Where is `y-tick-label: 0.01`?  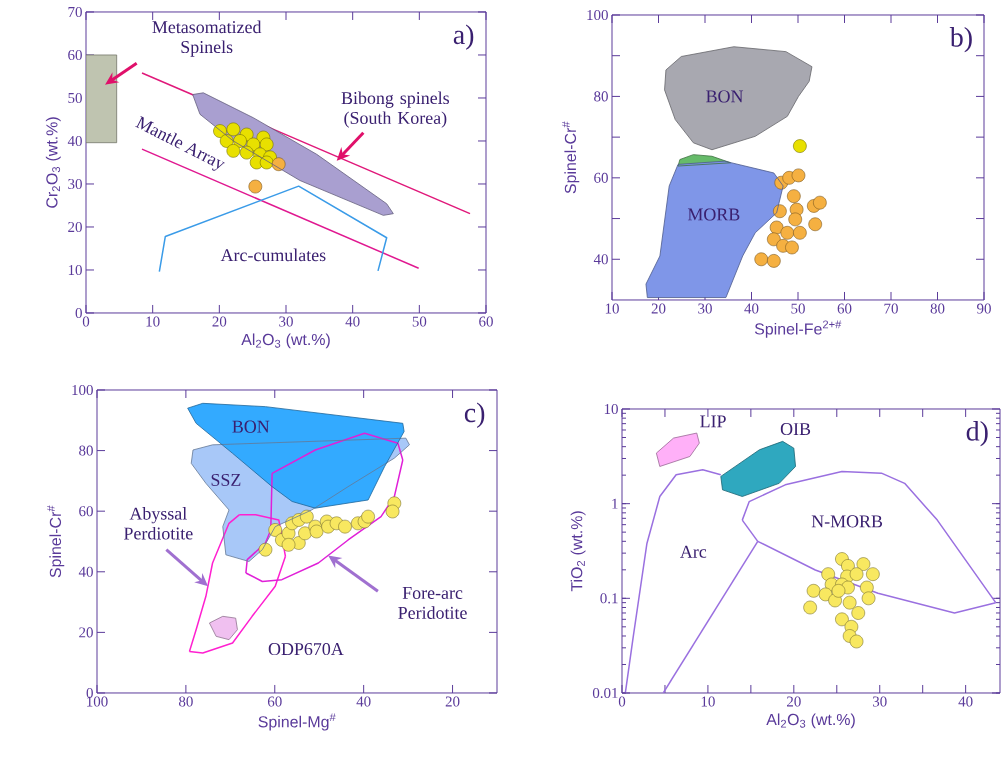 y-tick-label: 0.01 is located at coordinates (605, 693).